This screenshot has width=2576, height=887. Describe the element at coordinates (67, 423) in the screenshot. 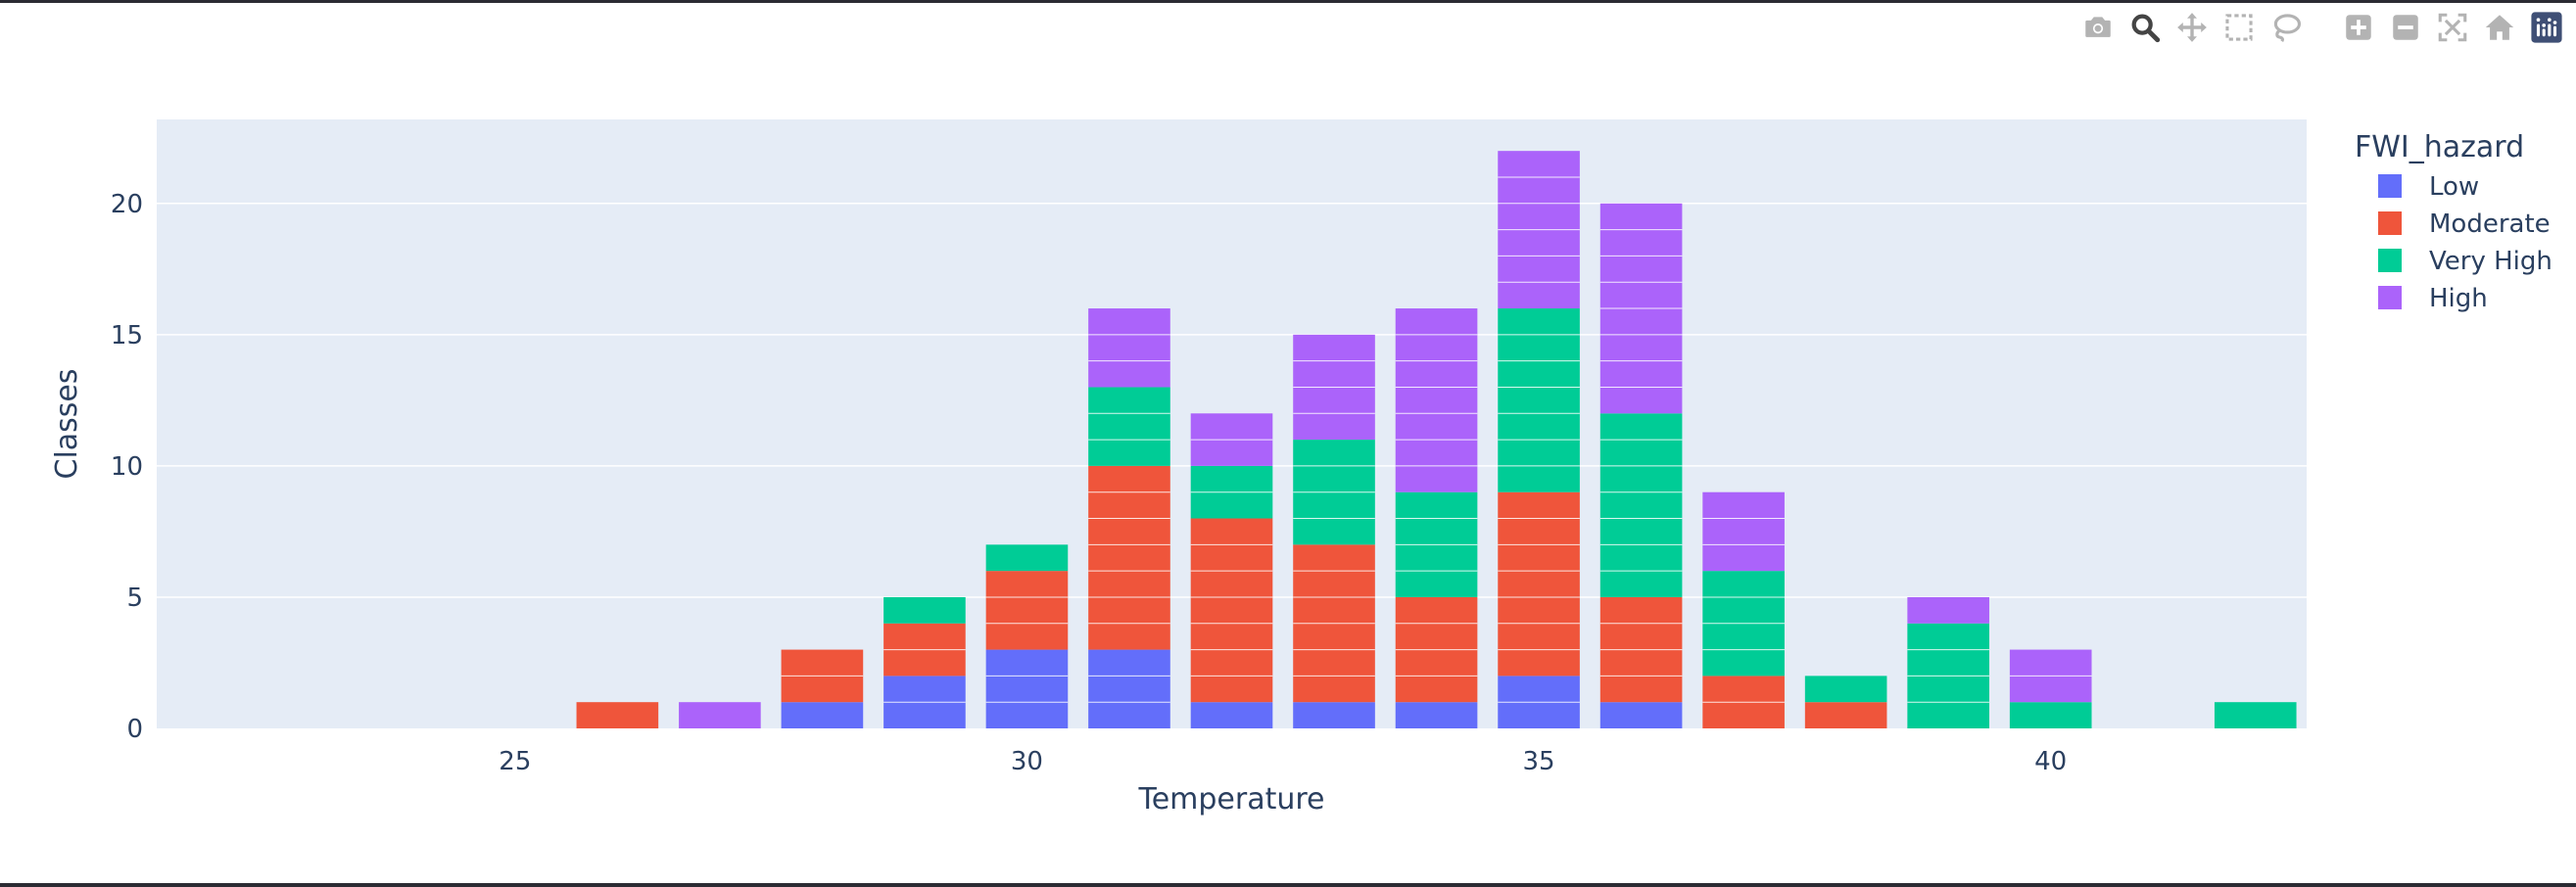

I see `y-axis-title: Classes` at that location.